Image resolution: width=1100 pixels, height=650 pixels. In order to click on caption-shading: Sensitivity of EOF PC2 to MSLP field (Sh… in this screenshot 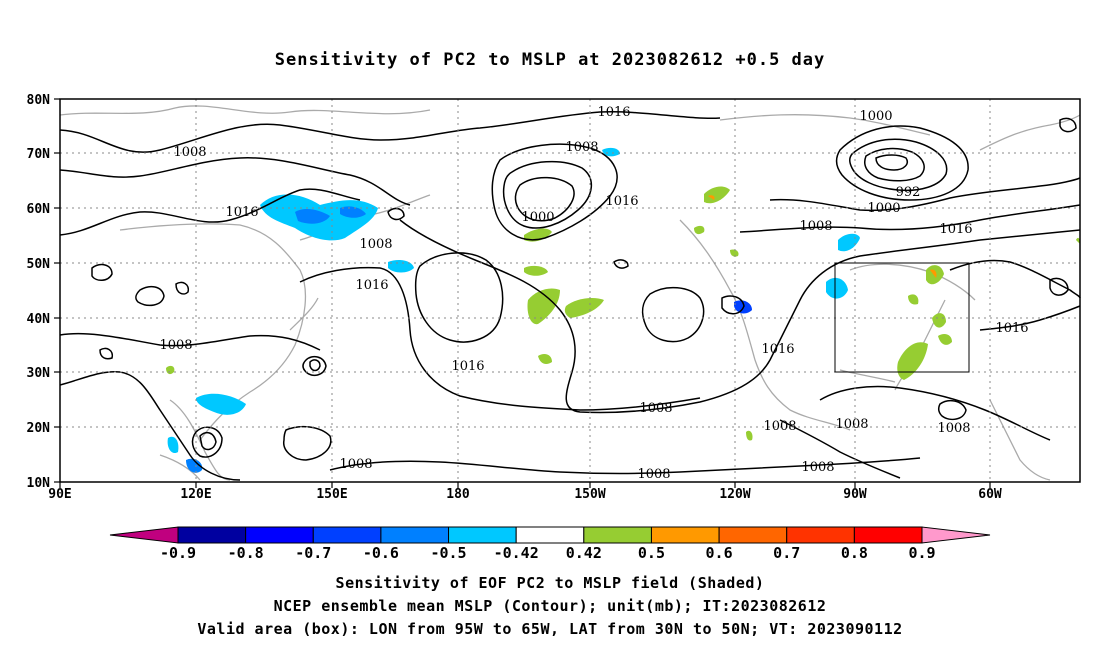, I will do `click(550, 583)`.